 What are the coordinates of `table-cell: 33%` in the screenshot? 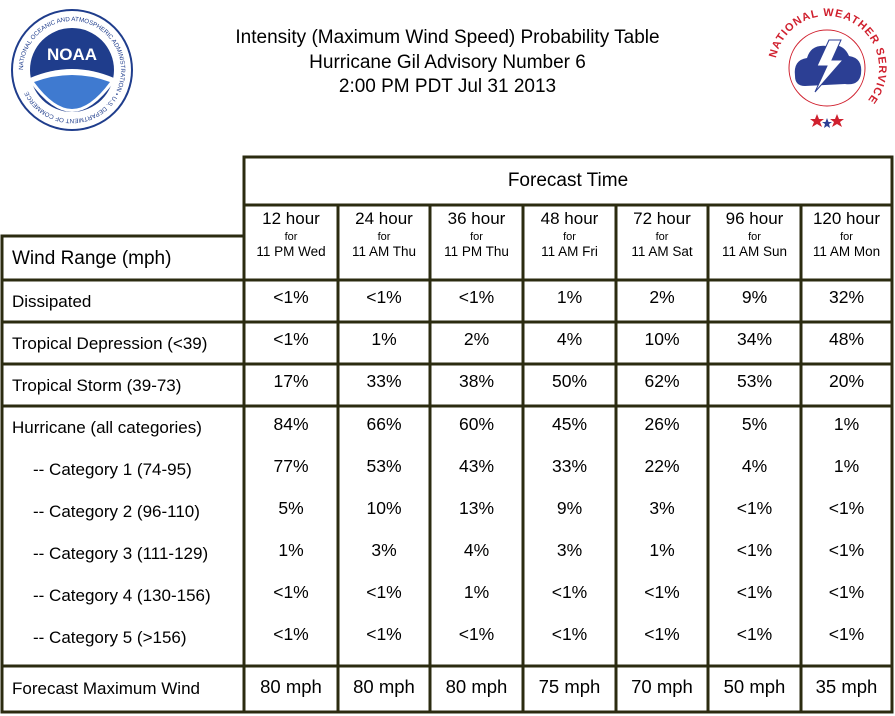 It's located at (569, 465).